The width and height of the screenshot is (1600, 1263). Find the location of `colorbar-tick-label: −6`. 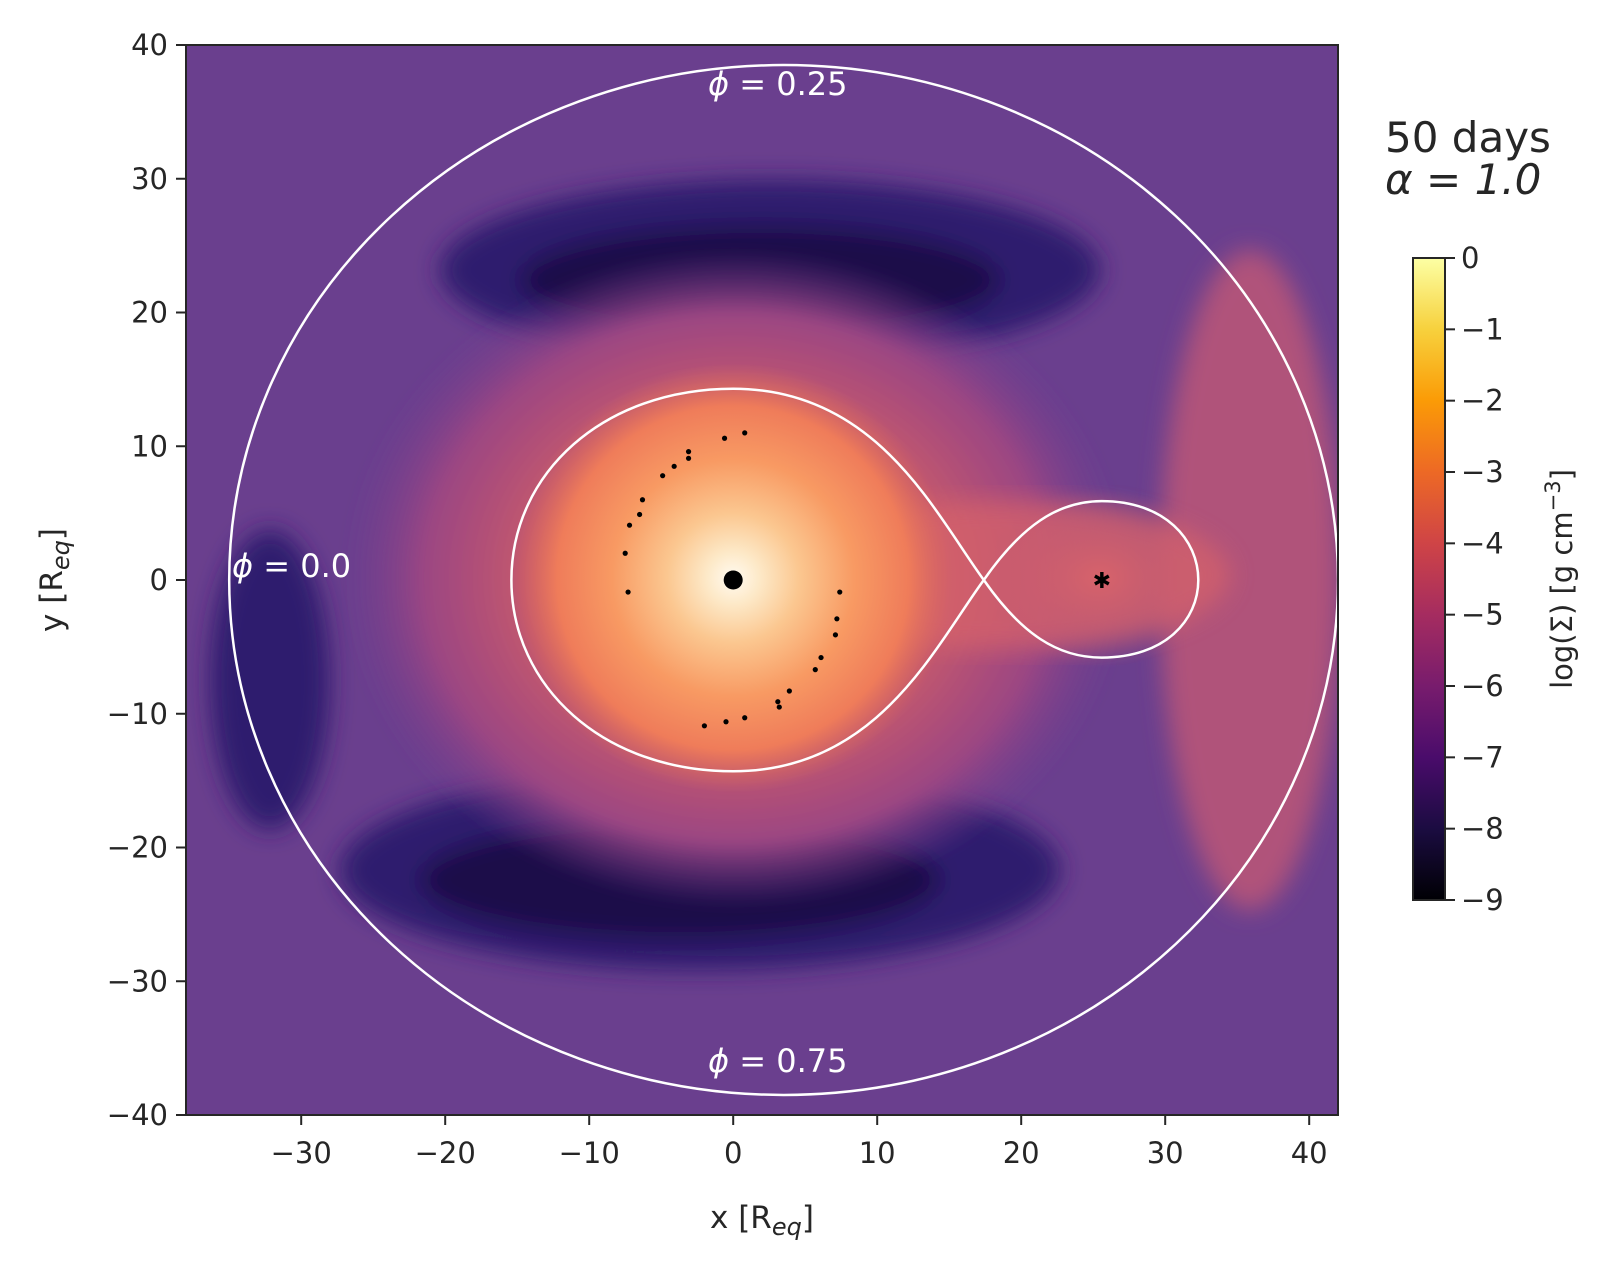

colorbar-tick-label: −6 is located at coordinates (1482, 686).